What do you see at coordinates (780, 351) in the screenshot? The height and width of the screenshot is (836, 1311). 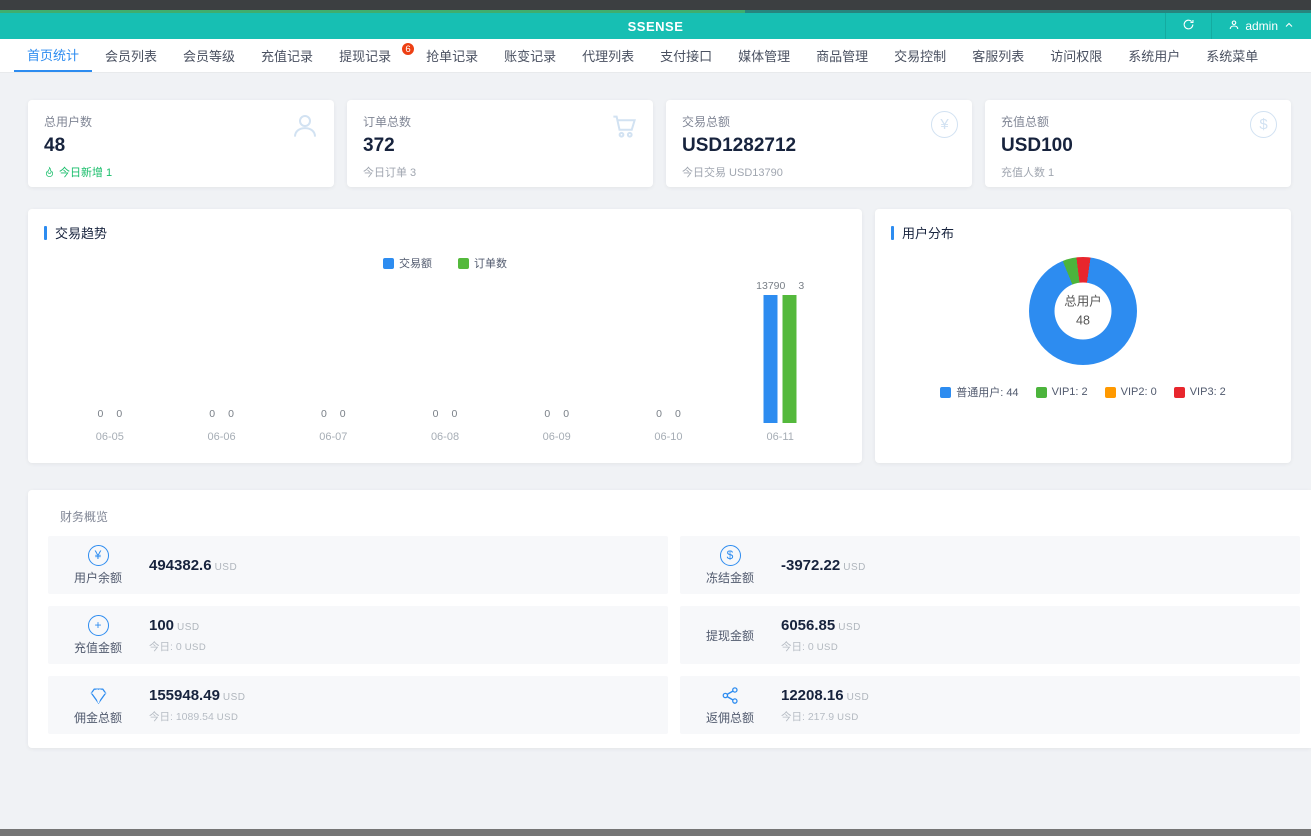 I see `bar-group-06-11: 13790 3` at bounding box center [780, 351].